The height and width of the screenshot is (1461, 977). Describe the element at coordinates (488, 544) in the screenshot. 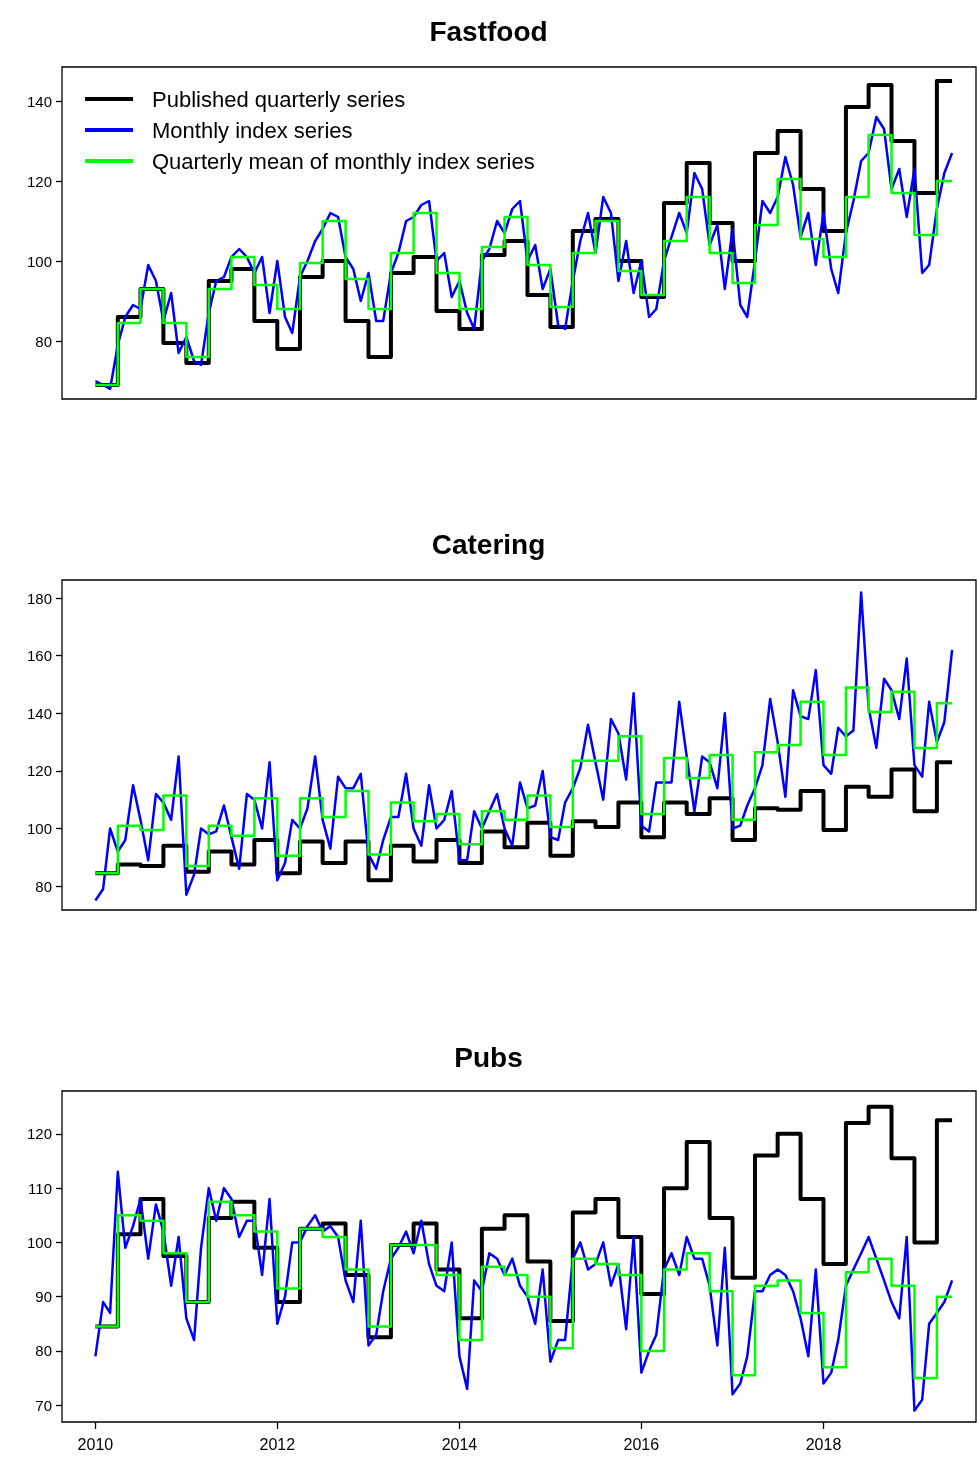

I see `chart-title: Catering` at that location.